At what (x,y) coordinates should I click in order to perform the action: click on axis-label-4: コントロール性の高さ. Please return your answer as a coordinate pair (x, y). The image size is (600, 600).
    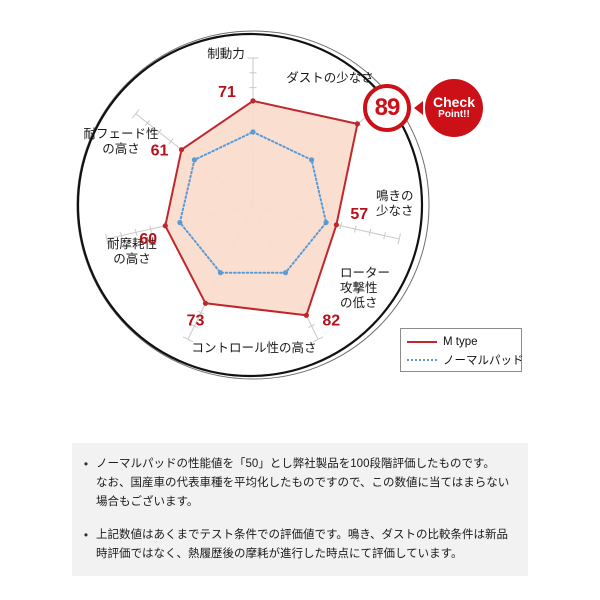
    Looking at the image, I should click on (253, 347).